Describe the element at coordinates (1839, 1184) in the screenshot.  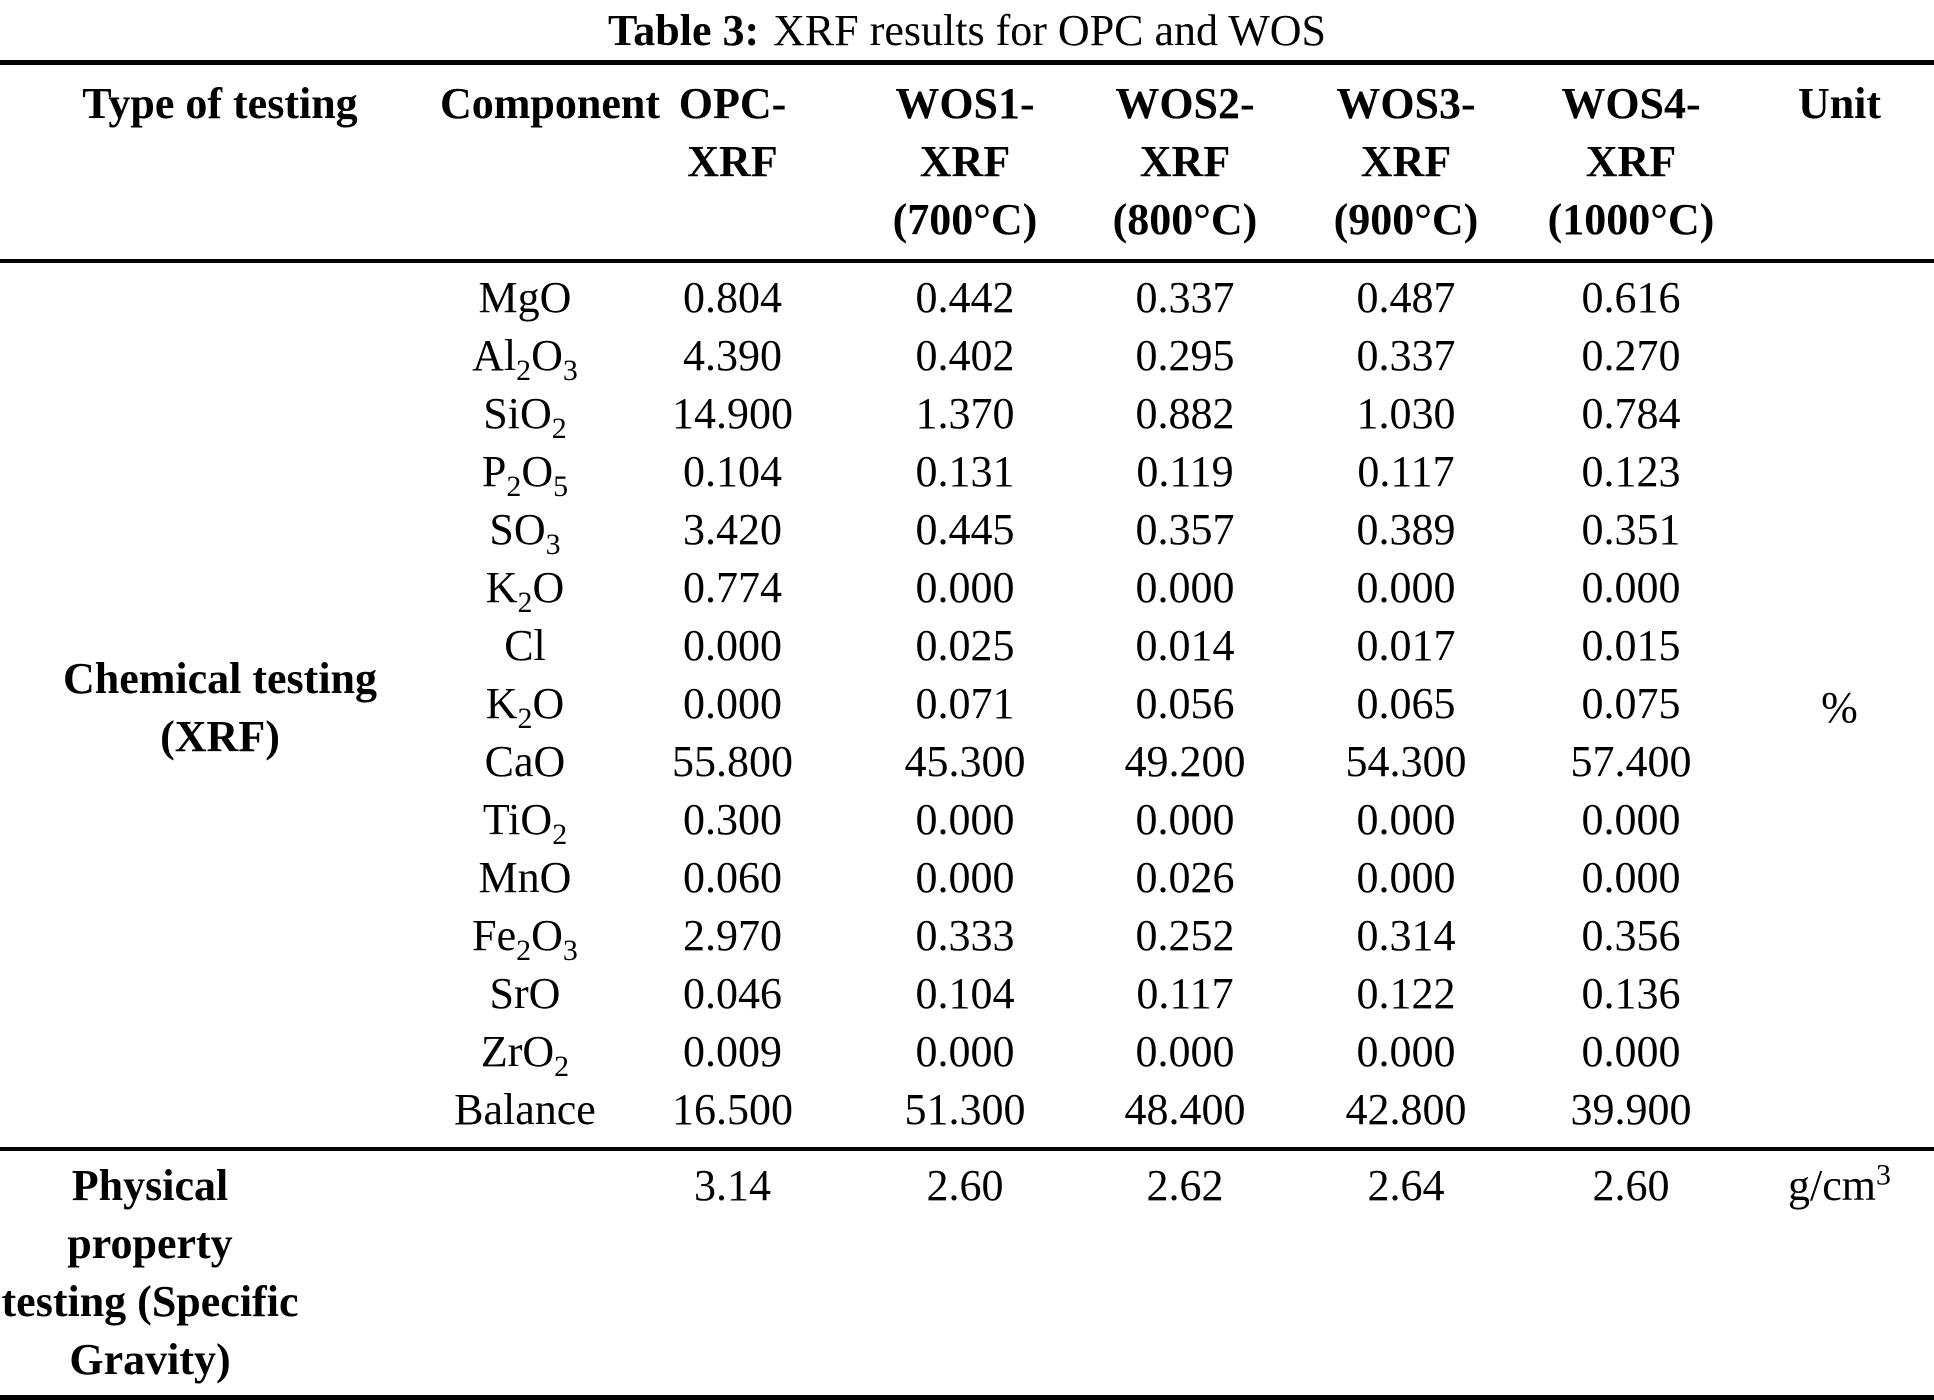
I see `unit-gcm3-cell: g/cm3` at that location.